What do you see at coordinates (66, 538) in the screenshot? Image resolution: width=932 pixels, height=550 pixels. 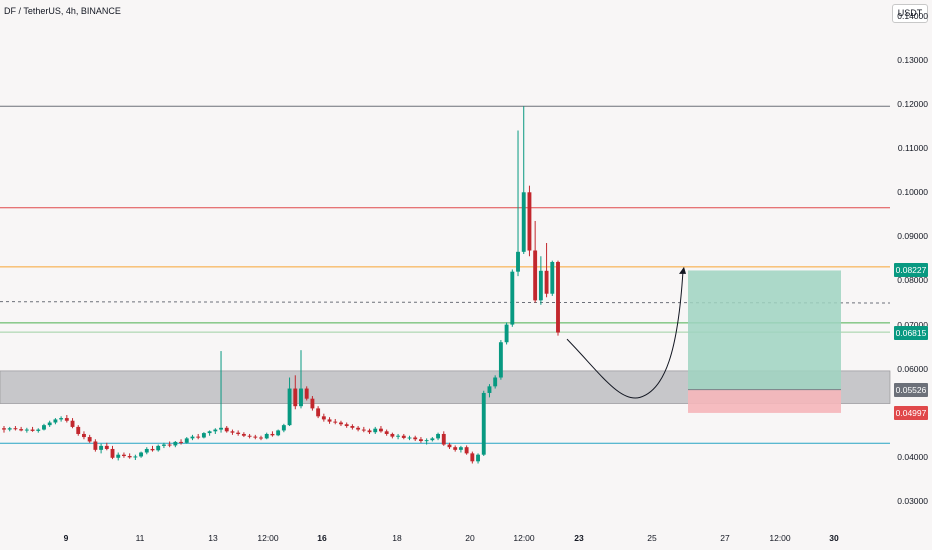 I see `x-tick-label: 9` at bounding box center [66, 538].